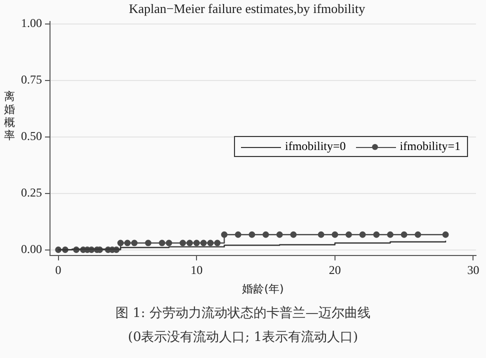 The height and width of the screenshot is (358, 486). What do you see at coordinates (196, 269) in the screenshot?
I see `x-tick-label: 10` at bounding box center [196, 269].